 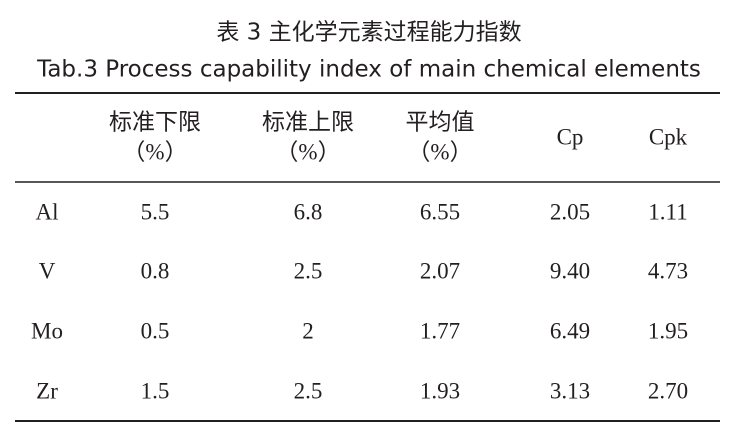 What do you see at coordinates (668, 390) in the screenshot?
I see `table-cell: 2.70` at bounding box center [668, 390].